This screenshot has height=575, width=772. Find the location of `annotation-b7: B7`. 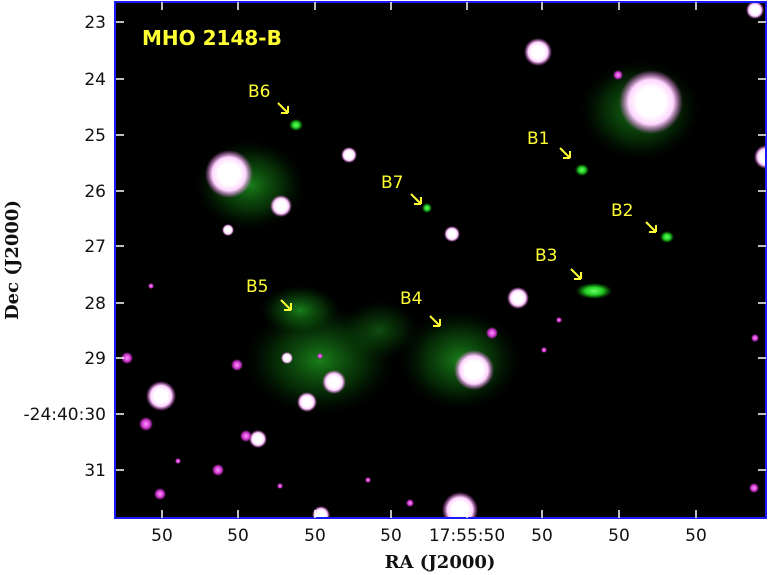

annotation-b7: B7 is located at coordinates (401, 189).